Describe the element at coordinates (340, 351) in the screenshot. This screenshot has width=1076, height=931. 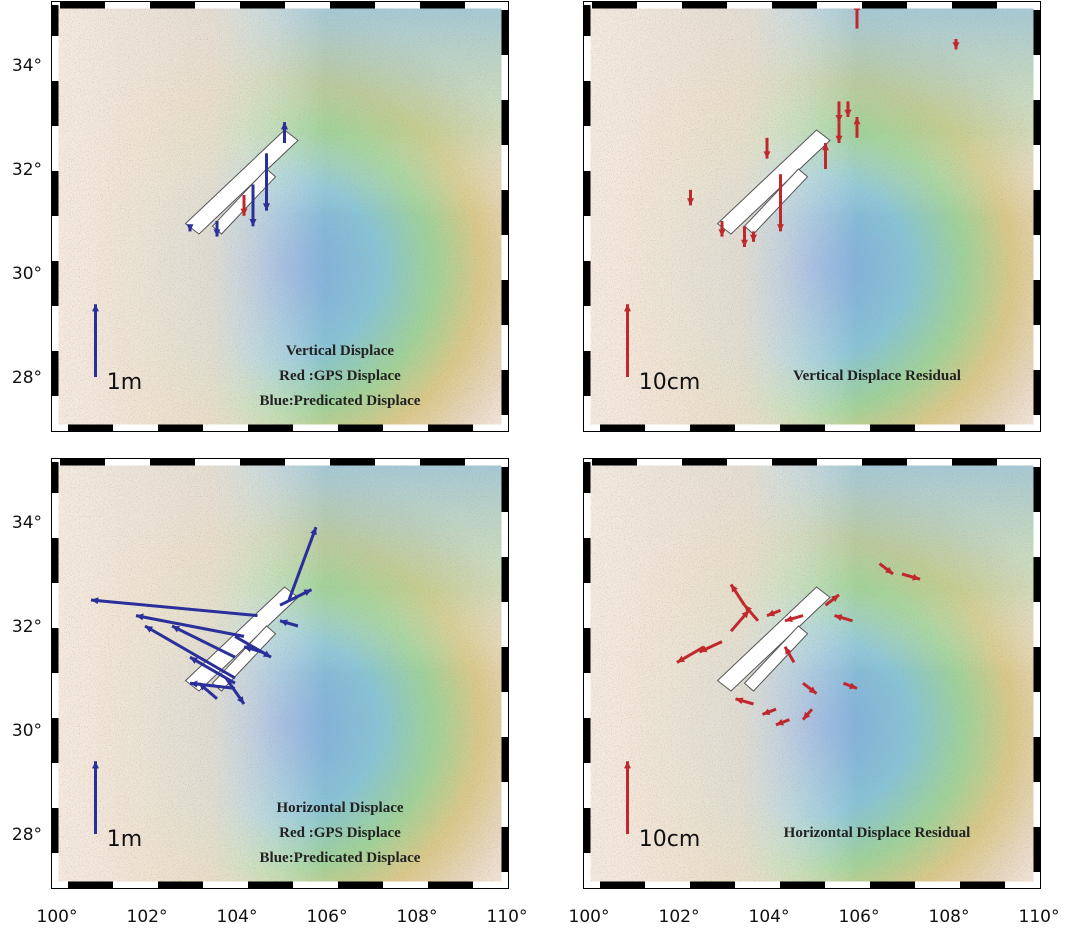
I see `caption-line: Vertical Displace` at that location.